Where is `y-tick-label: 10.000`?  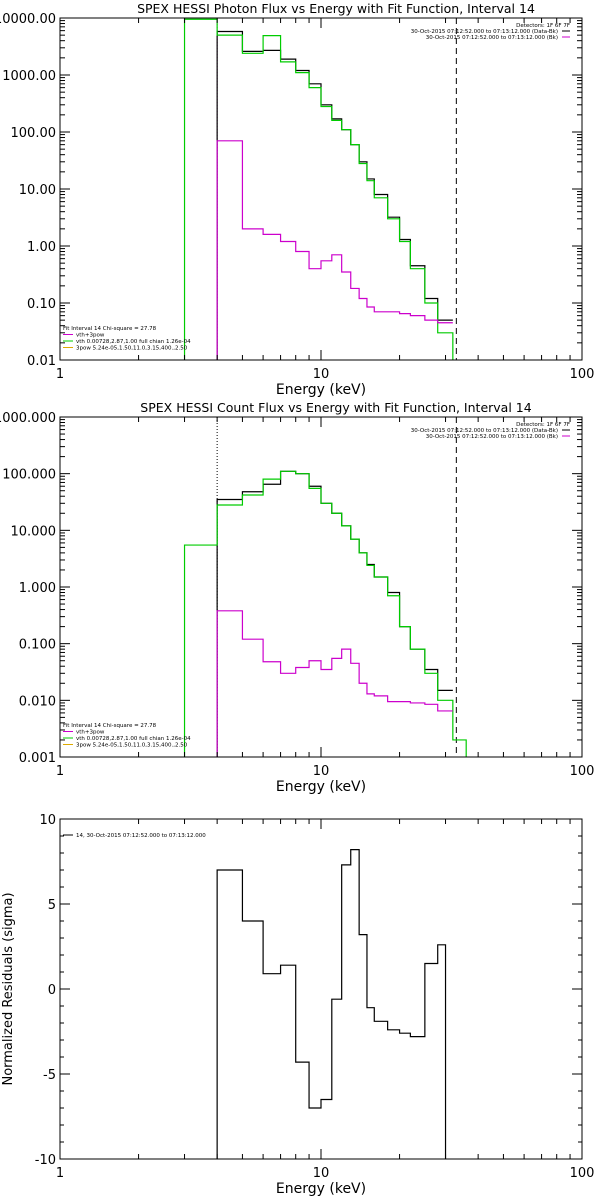
y-tick-label: 10.000 is located at coordinates (34, 531).